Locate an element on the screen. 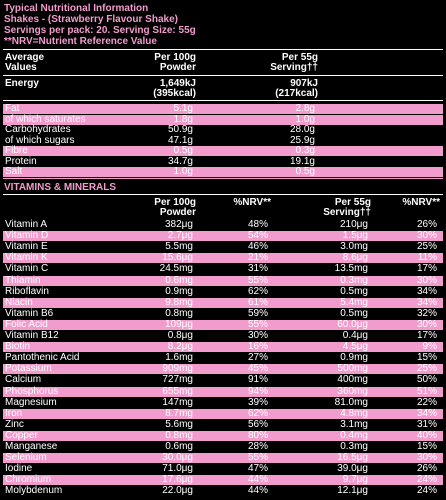 The width and height of the screenshot is (446, 500). nutrient-name: Fibre is located at coordinates (16, 150).